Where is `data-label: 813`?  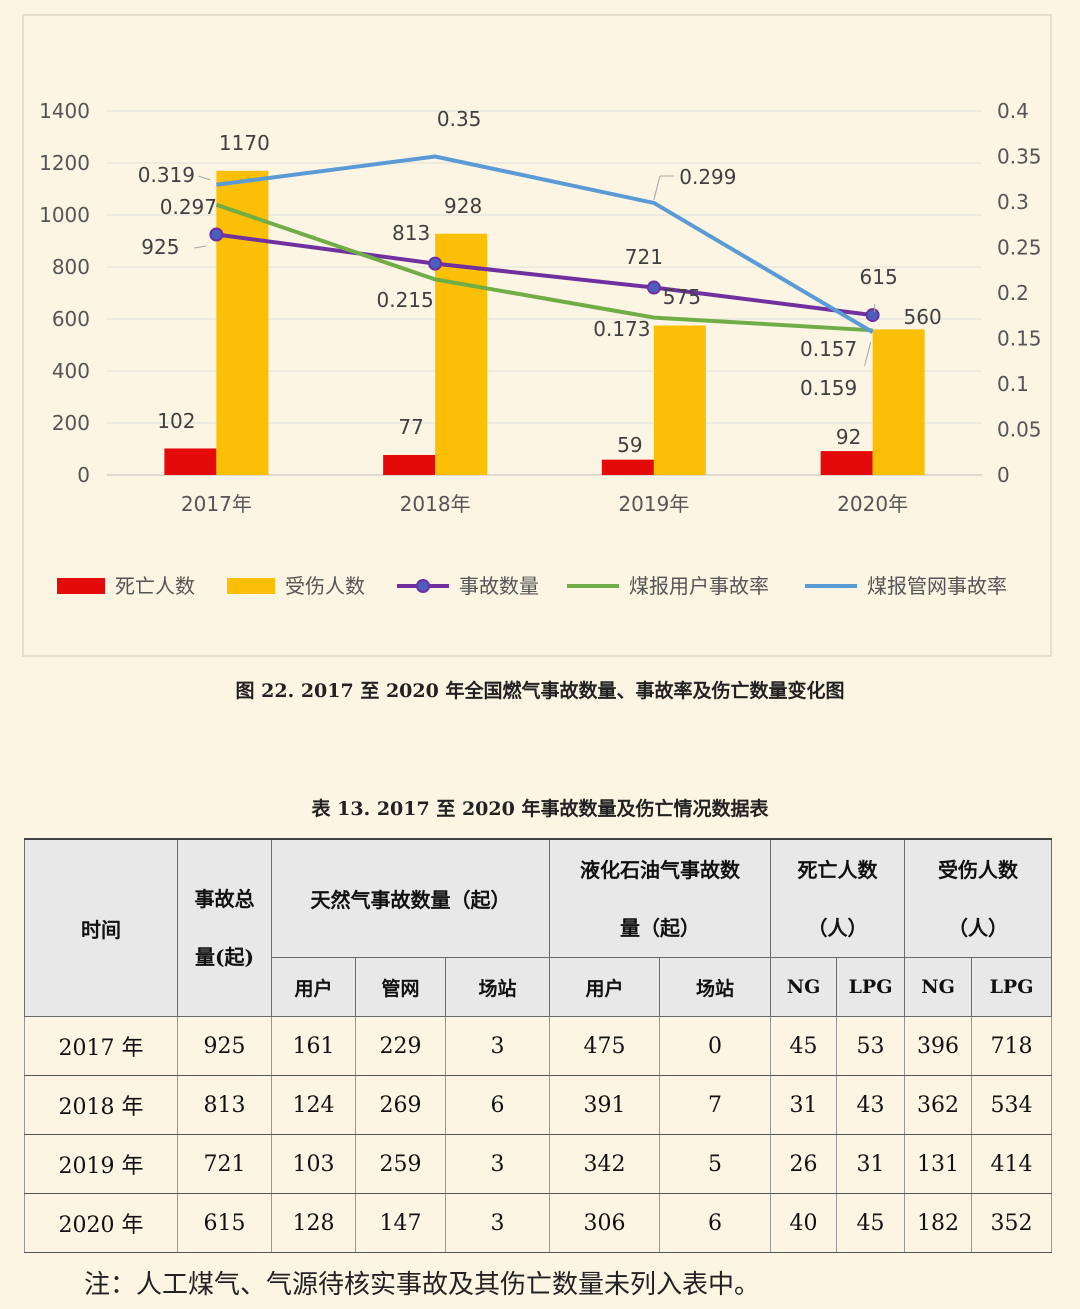 data-label: 813 is located at coordinates (411, 233).